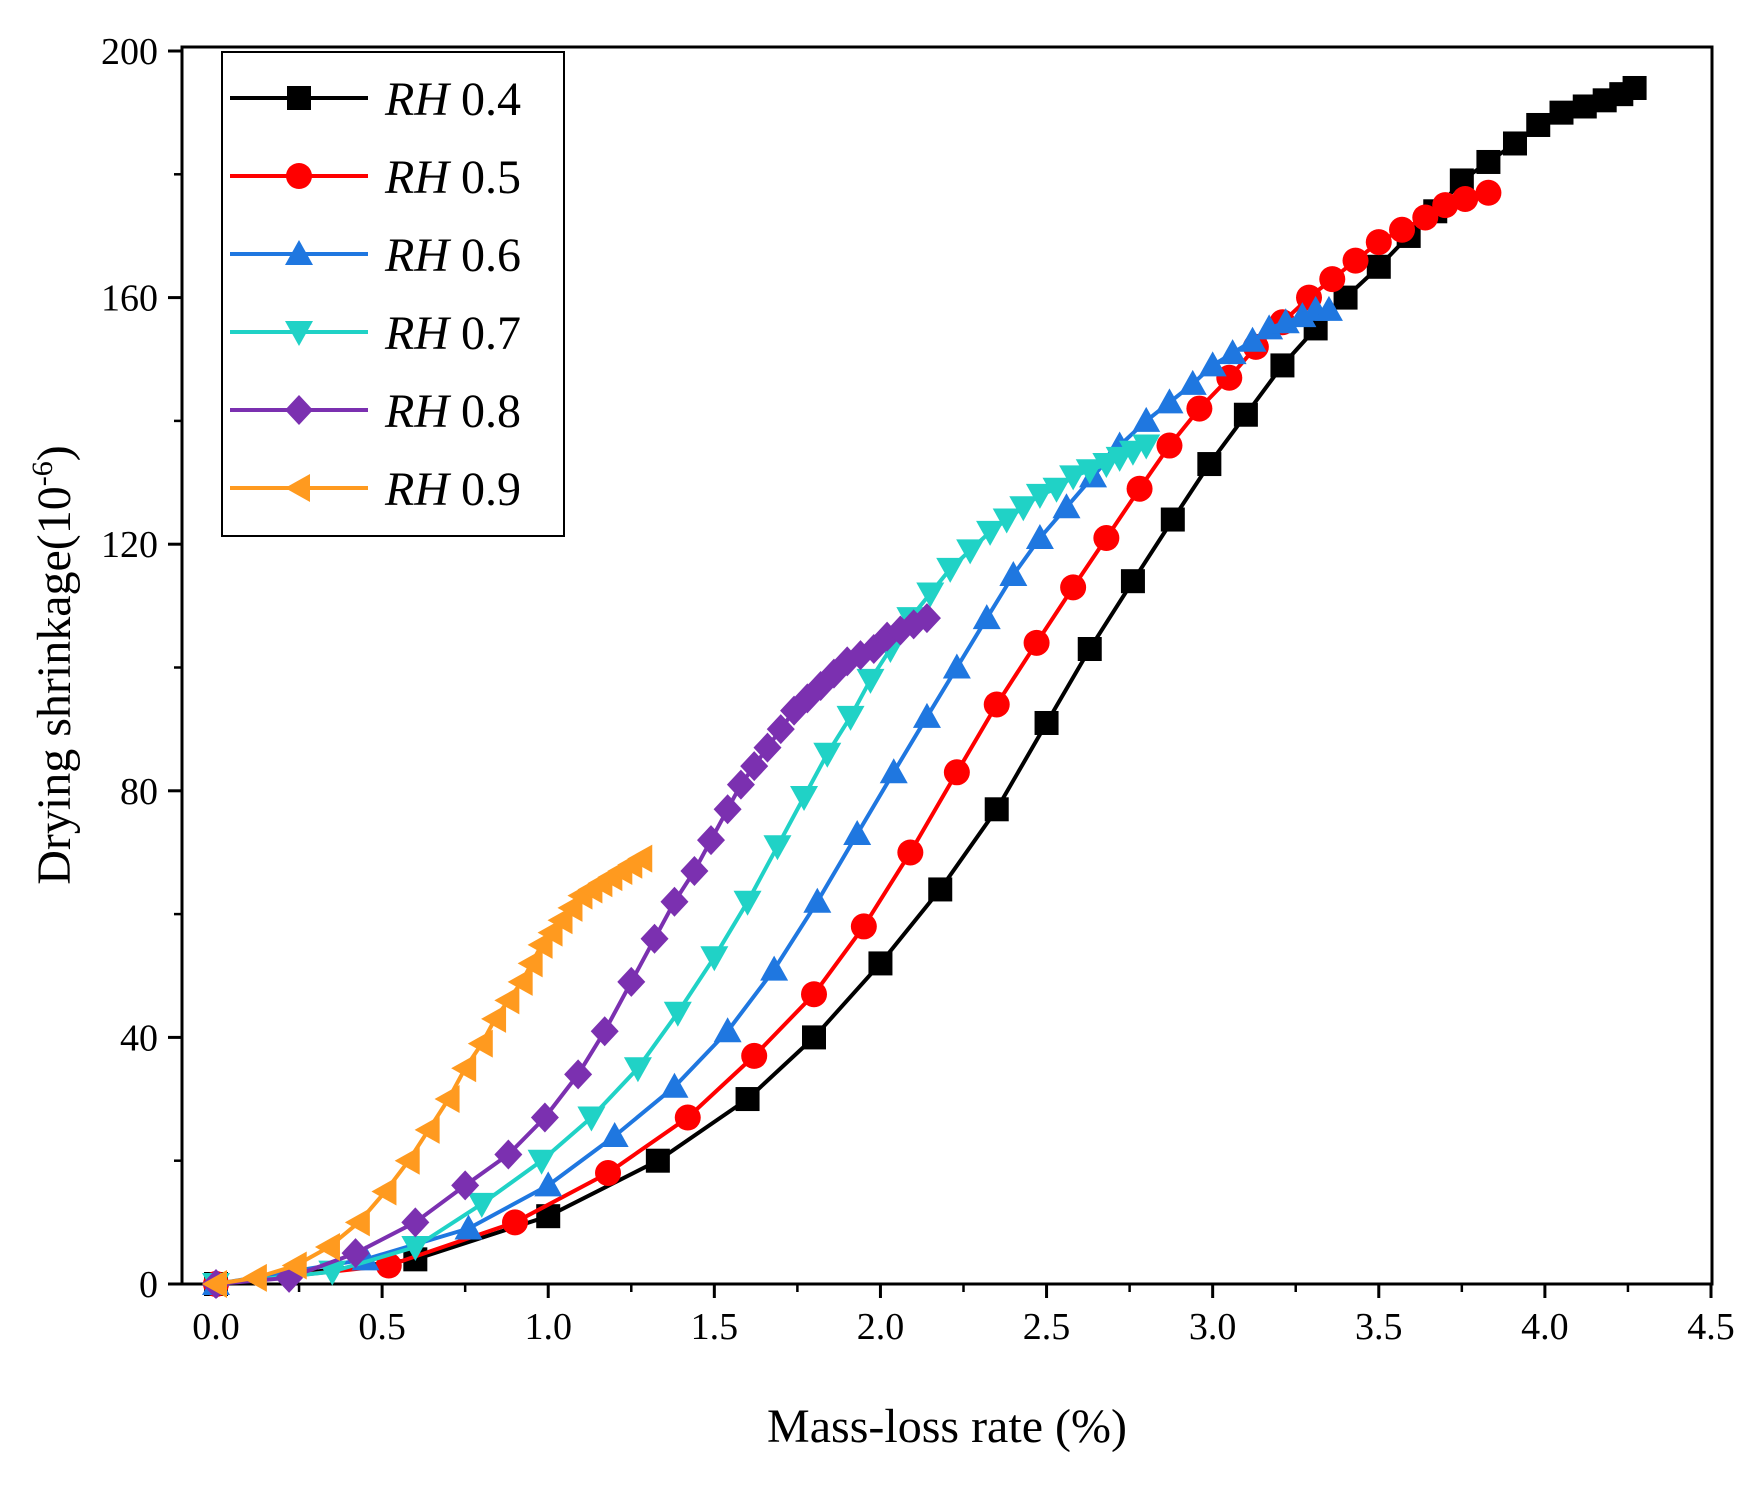 The width and height of the screenshot is (1750, 1502). Describe the element at coordinates (881, 1327) in the screenshot. I see `x-tick-label: 2.0` at that location.